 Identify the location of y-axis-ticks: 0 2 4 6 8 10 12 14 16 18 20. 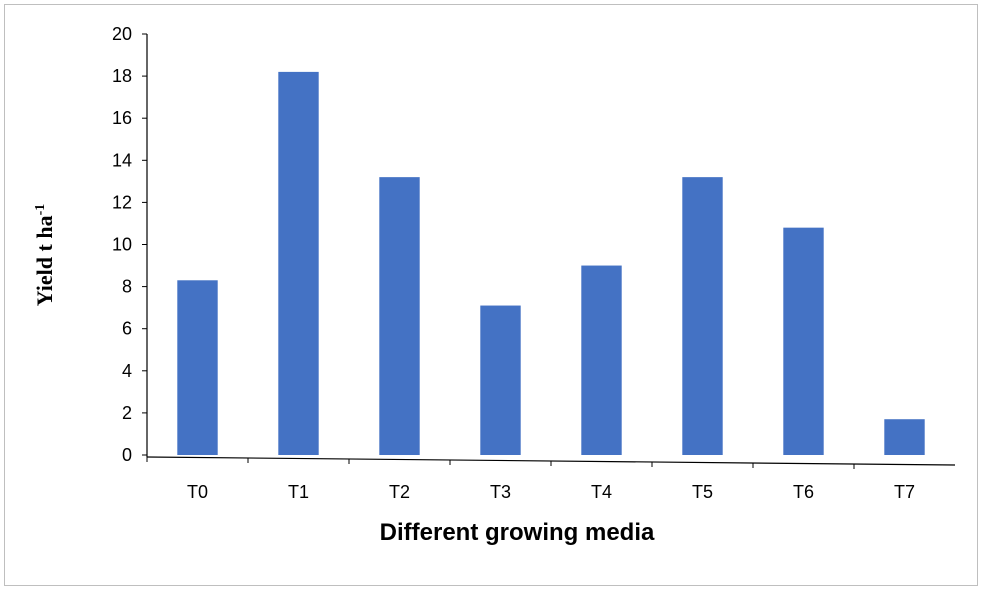
(129, 244).